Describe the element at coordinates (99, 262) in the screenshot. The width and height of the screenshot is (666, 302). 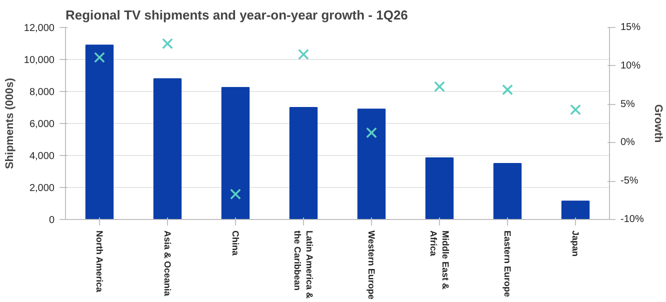
I see `x-tick-label: North America` at that location.